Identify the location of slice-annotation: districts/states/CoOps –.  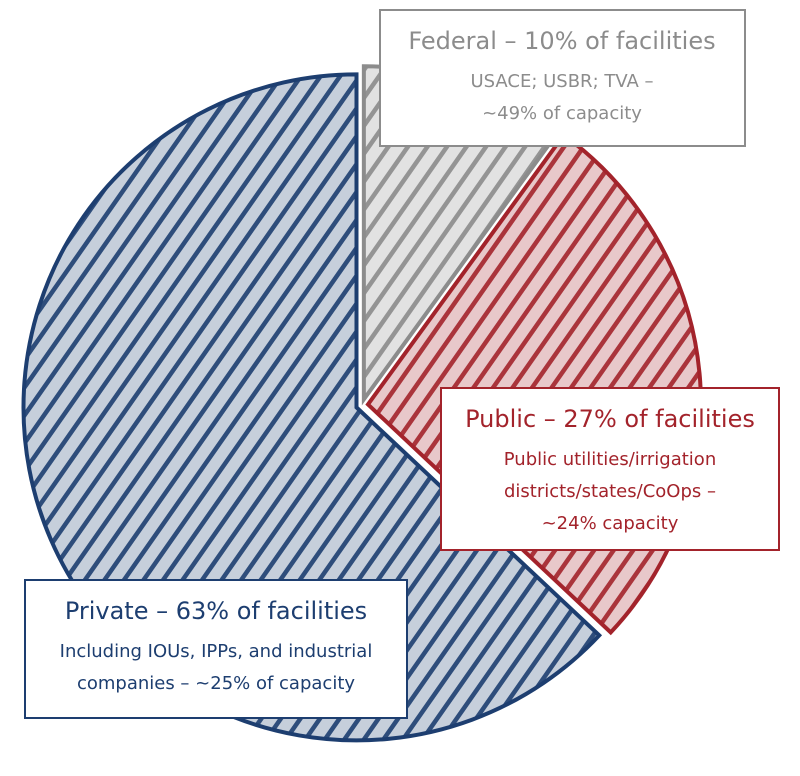
(610, 491).